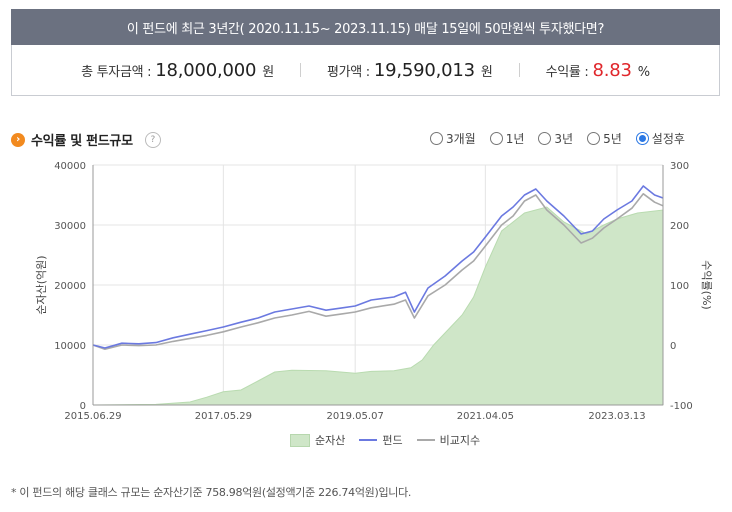 The image size is (732, 512). What do you see at coordinates (116, 72) in the screenshot?
I see `total-investment-label: 총 투자금액 :` at bounding box center [116, 72].